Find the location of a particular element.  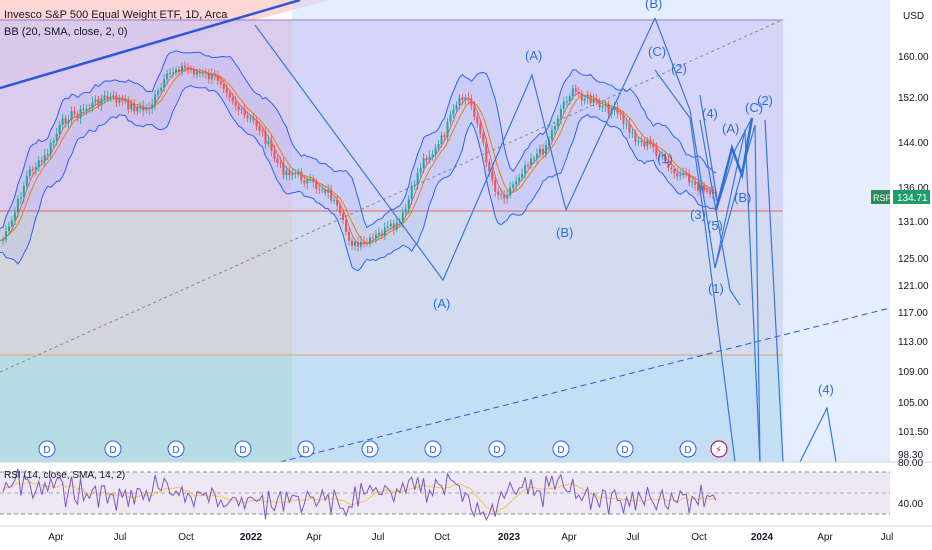

rsi-legend: RSI (14, close, SMA, 14, 2) is located at coordinates (65, 475).